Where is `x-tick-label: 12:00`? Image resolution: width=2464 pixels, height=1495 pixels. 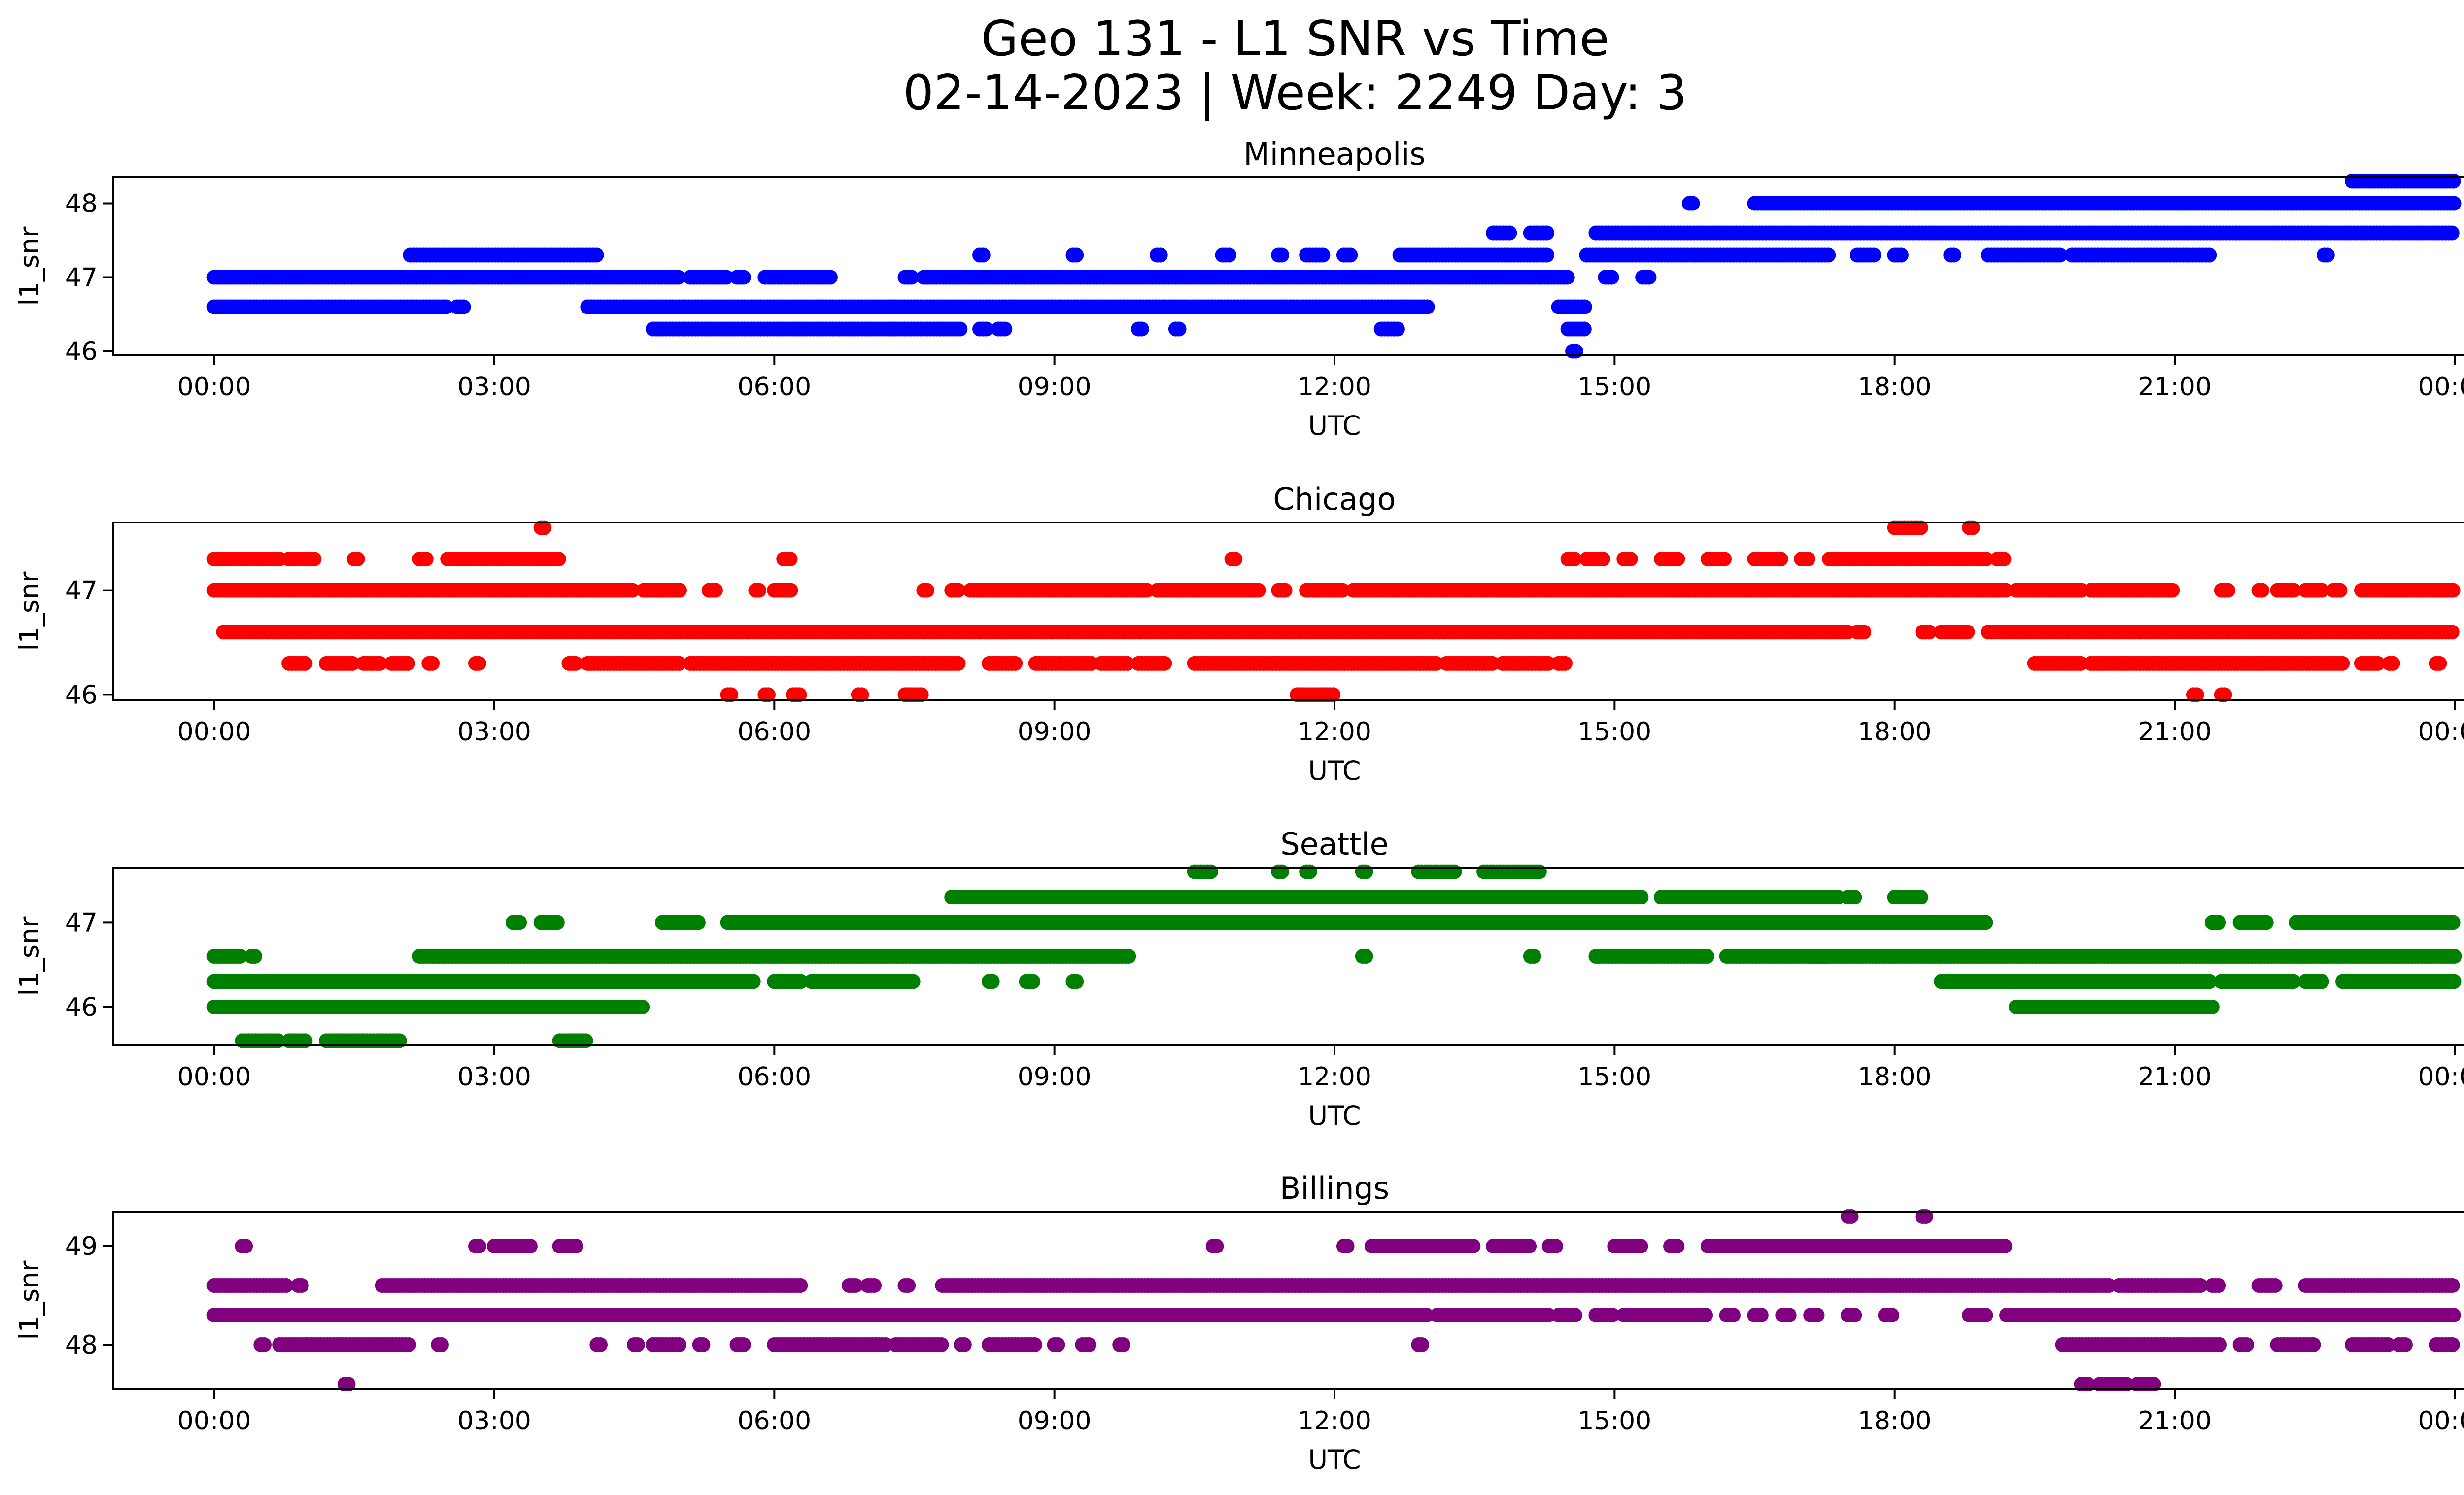 x-tick-label: 12:00 is located at coordinates (1334, 732).